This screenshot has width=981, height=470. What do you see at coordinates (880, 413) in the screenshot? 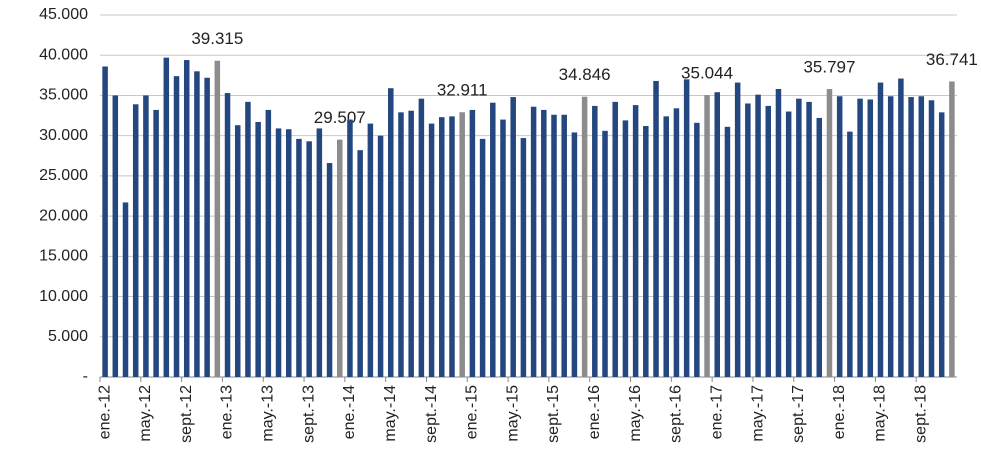
I see `x-tick-label: may.-18` at bounding box center [880, 413].